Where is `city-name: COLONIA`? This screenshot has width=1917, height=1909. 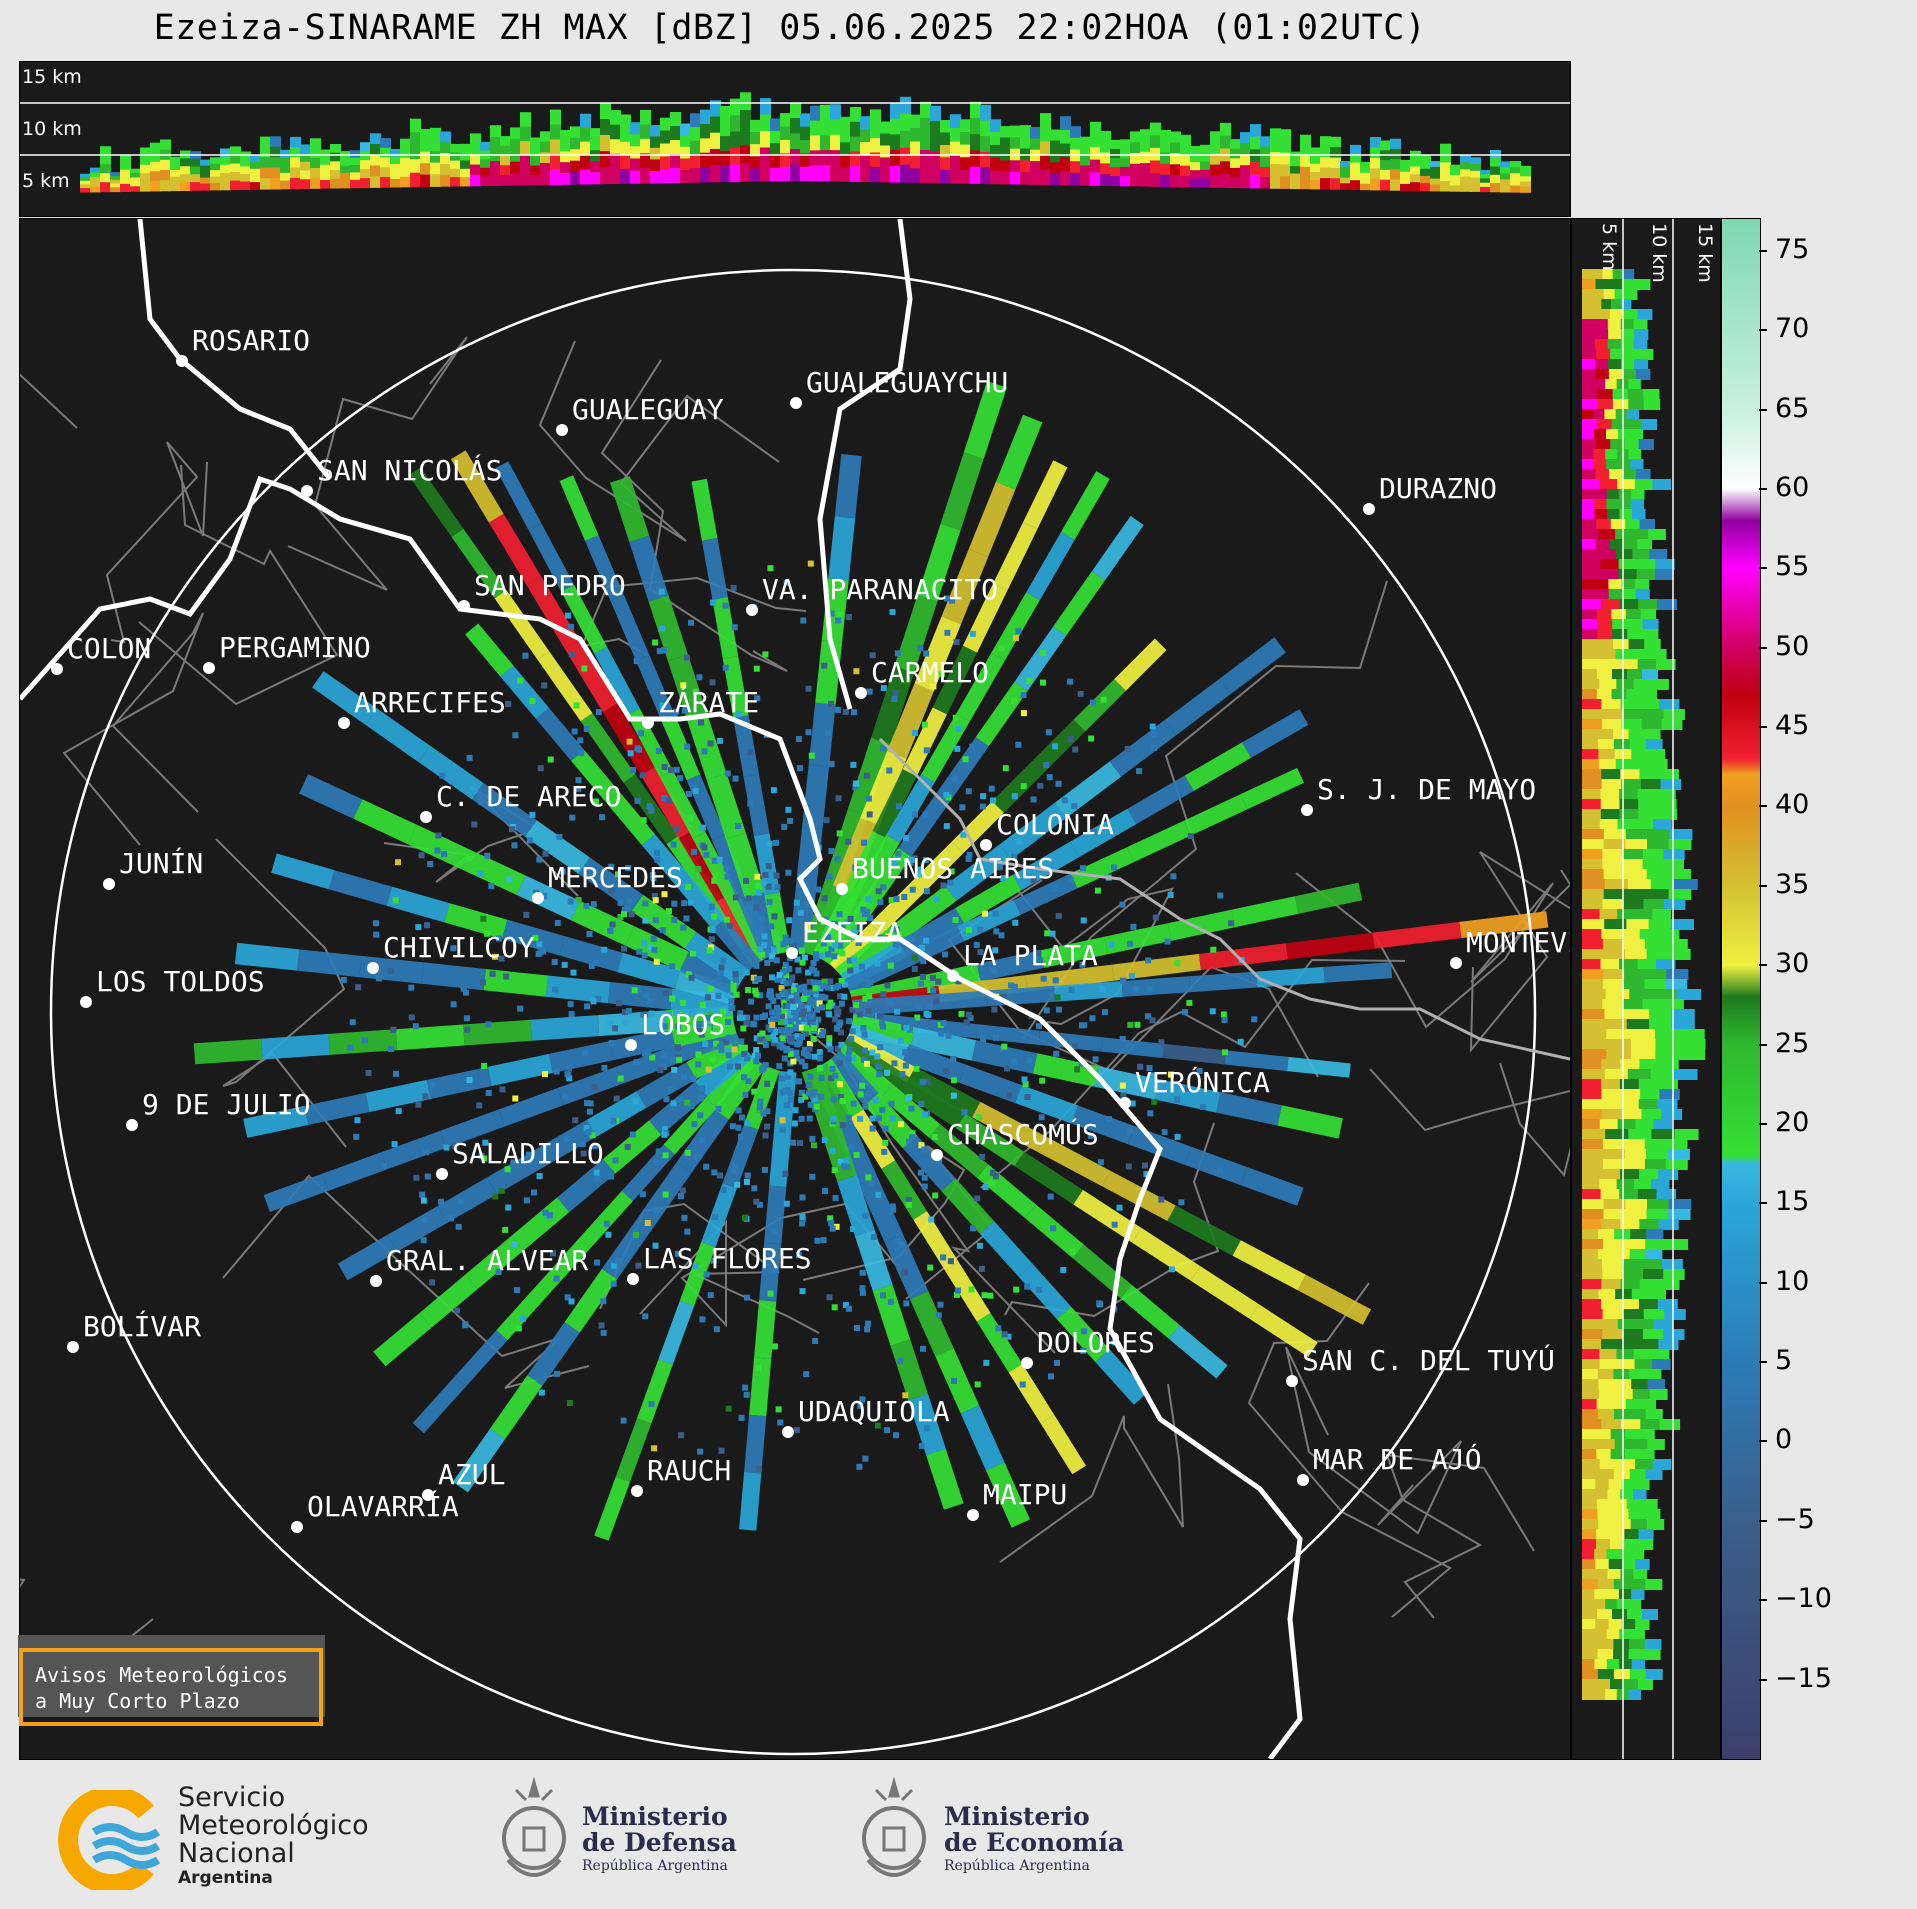 city-name: COLONIA is located at coordinates (1055, 824).